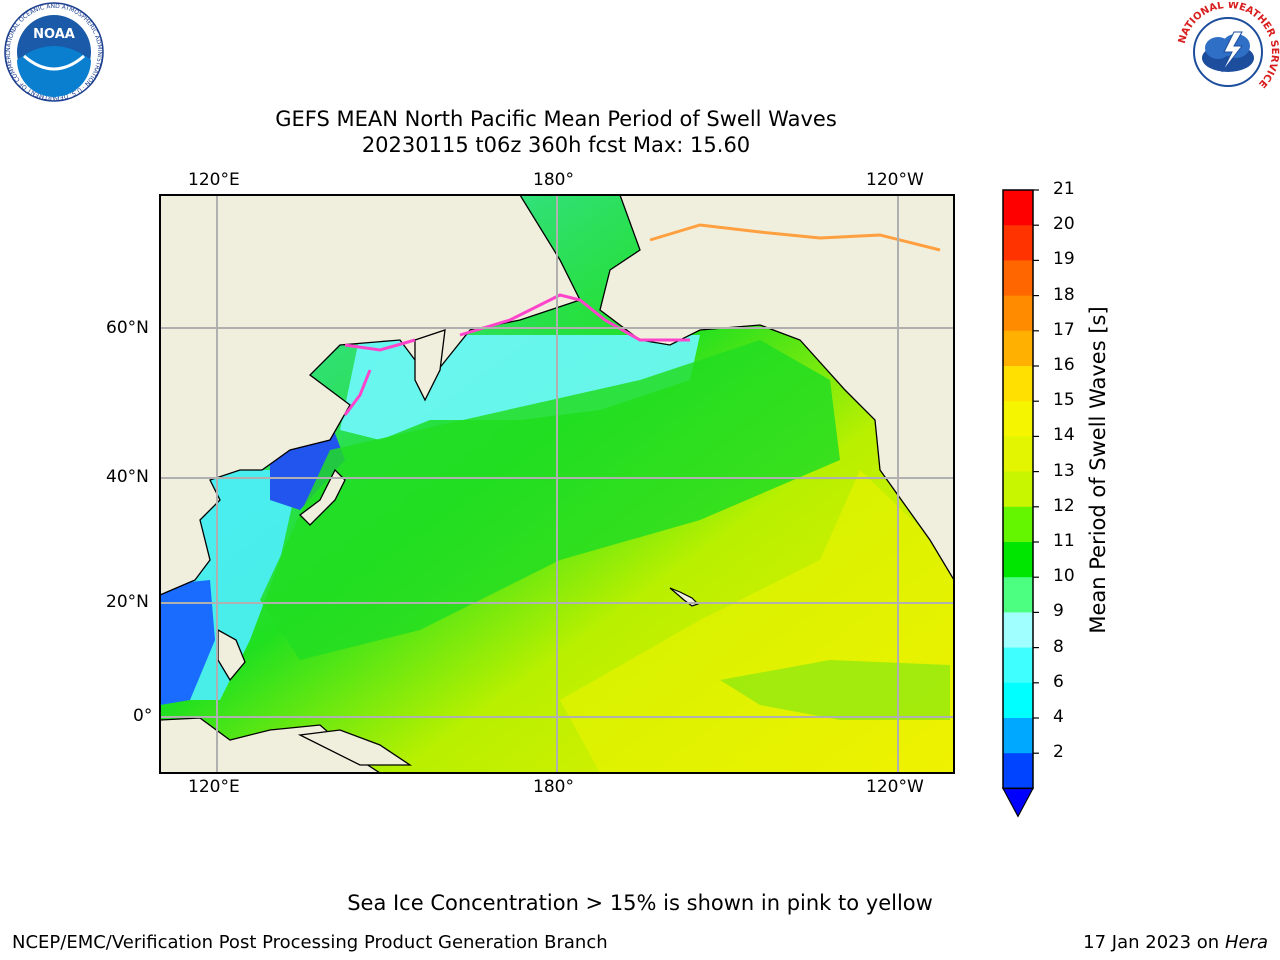 This screenshot has width=1280, height=960. What do you see at coordinates (1098, 470) in the screenshot?
I see `colorbar-label: Mean Period of Swell Waves [s]` at bounding box center [1098, 470].